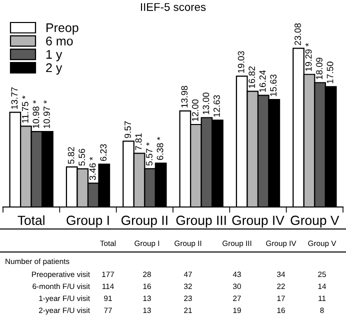 The image size is (346, 323). I want to click on x-tick-label: Group V, so click(315, 222).